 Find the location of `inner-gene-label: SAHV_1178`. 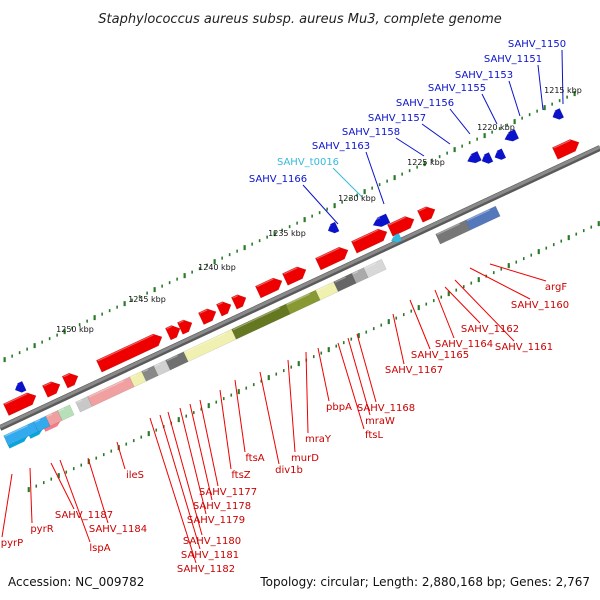

inner-gene-label: SAHV_1178 is located at coordinates (222, 506).